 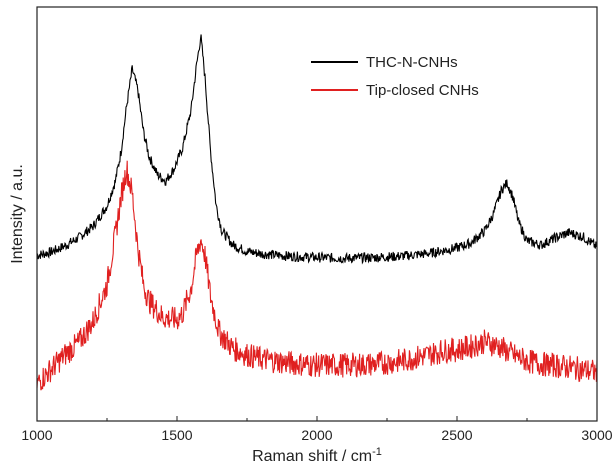 I want to click on x-tick-label: 2000, so click(x=316, y=435).